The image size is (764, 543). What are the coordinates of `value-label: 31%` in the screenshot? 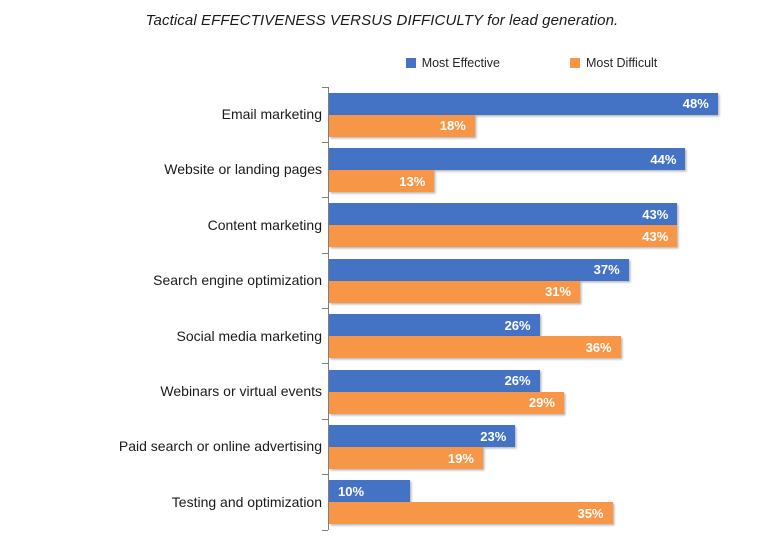 It's located at (558, 292).